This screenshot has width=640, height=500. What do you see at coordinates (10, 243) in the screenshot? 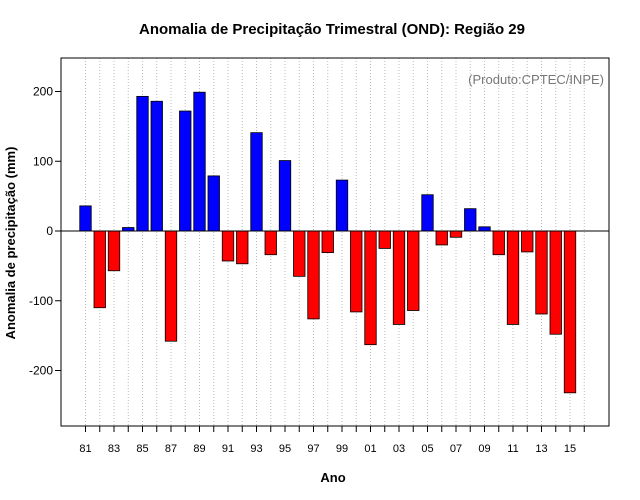
I see `y-axis-title: Anomalia de precipitação (mm)` at bounding box center [10, 243].